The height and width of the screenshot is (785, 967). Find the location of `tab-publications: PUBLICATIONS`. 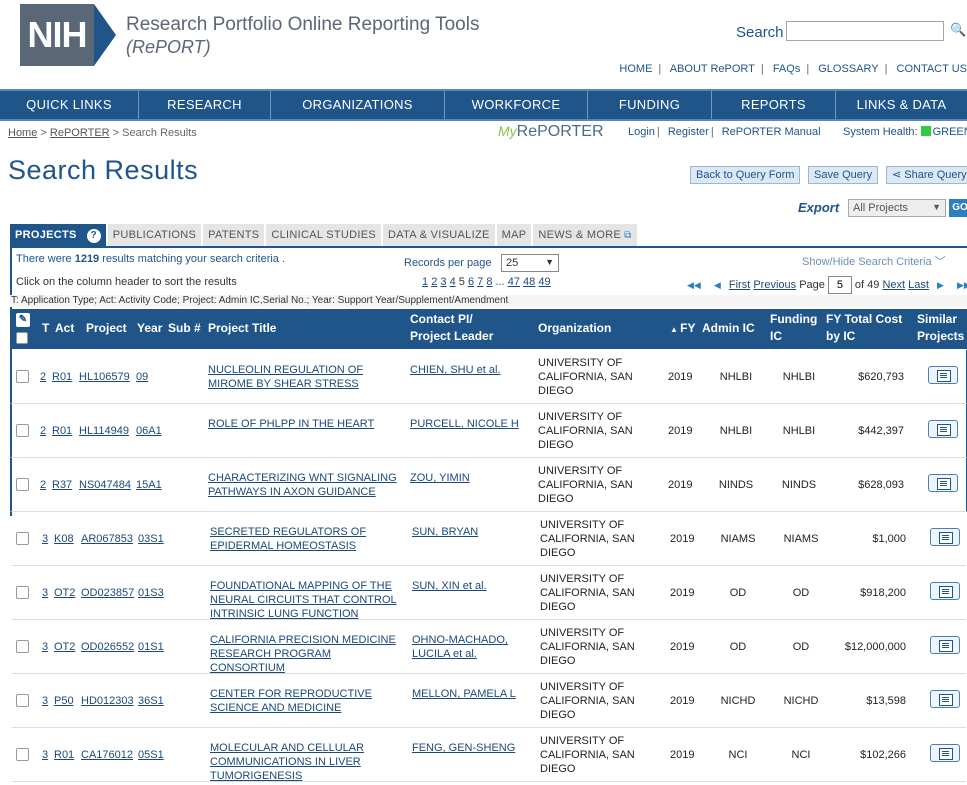

tab-publications: PUBLICATIONS is located at coordinates (154, 235).